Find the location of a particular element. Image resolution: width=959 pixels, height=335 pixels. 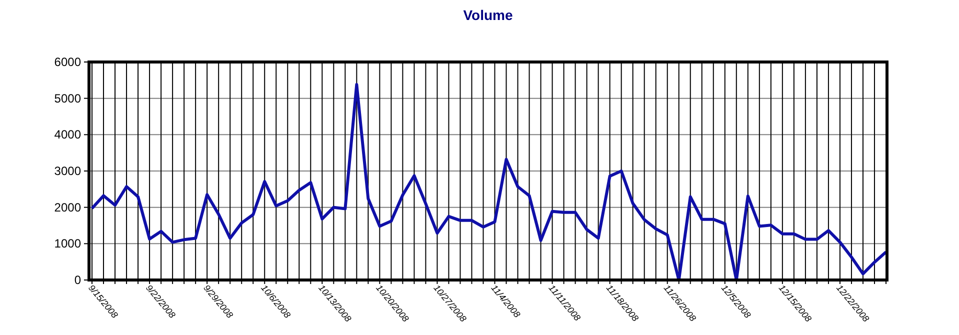

y-tick-label: 5000 is located at coordinates (68, 98).